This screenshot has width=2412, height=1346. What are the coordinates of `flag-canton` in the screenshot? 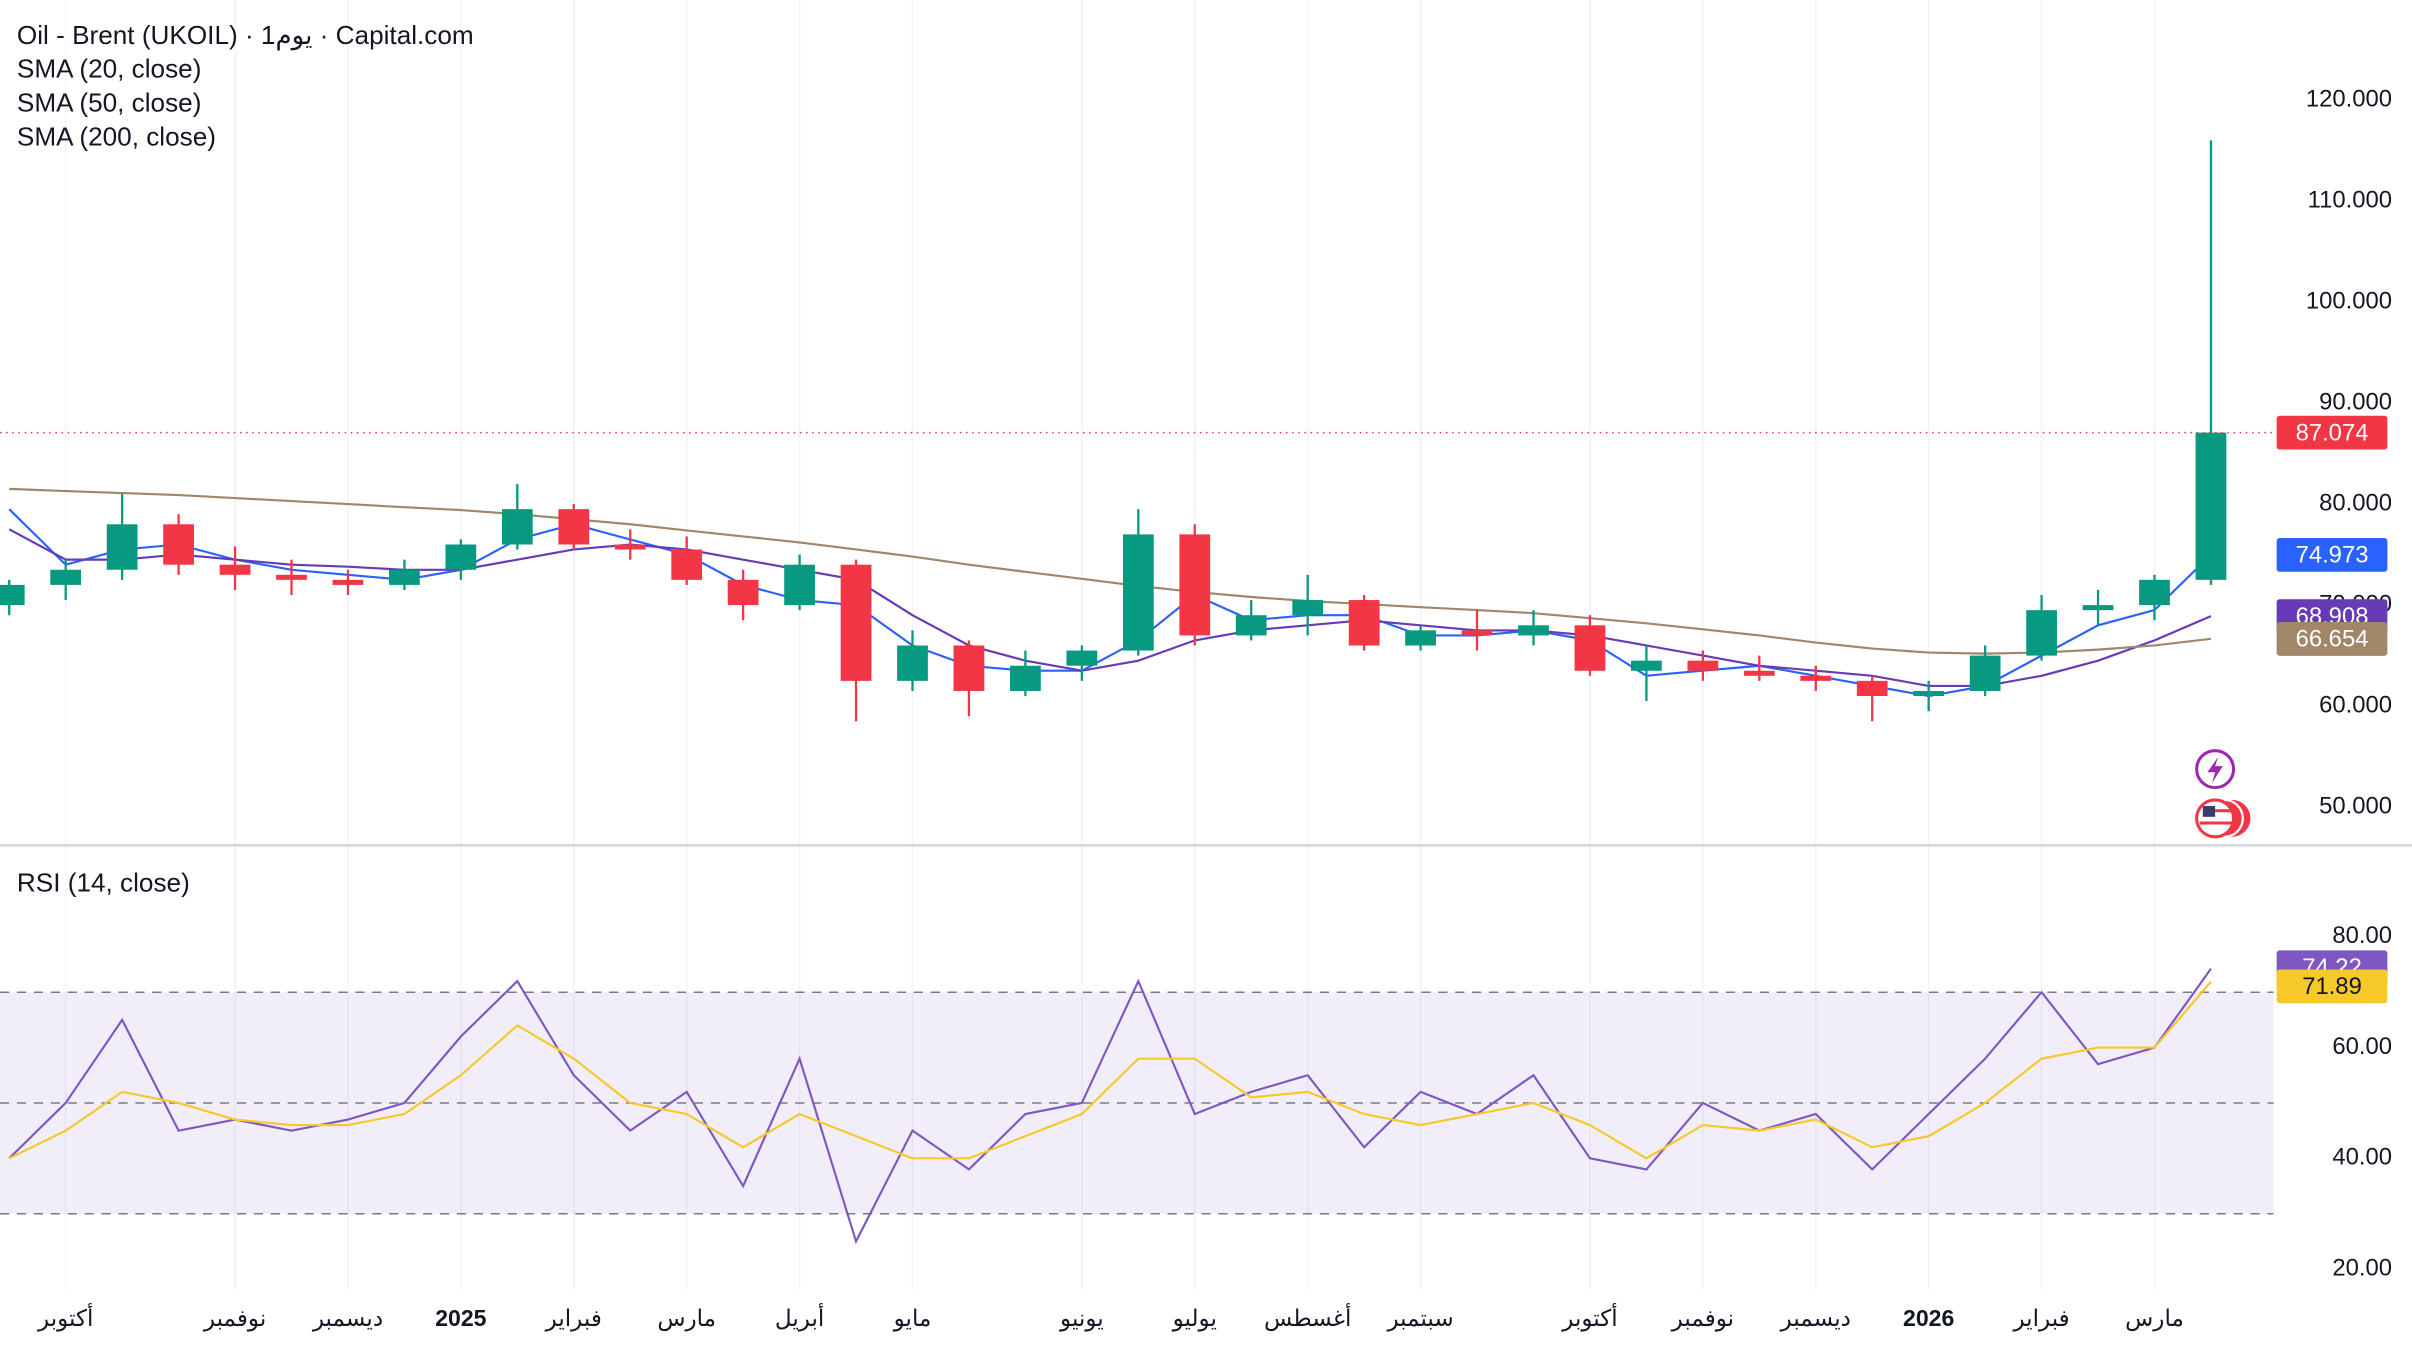 It's located at (2209, 811).